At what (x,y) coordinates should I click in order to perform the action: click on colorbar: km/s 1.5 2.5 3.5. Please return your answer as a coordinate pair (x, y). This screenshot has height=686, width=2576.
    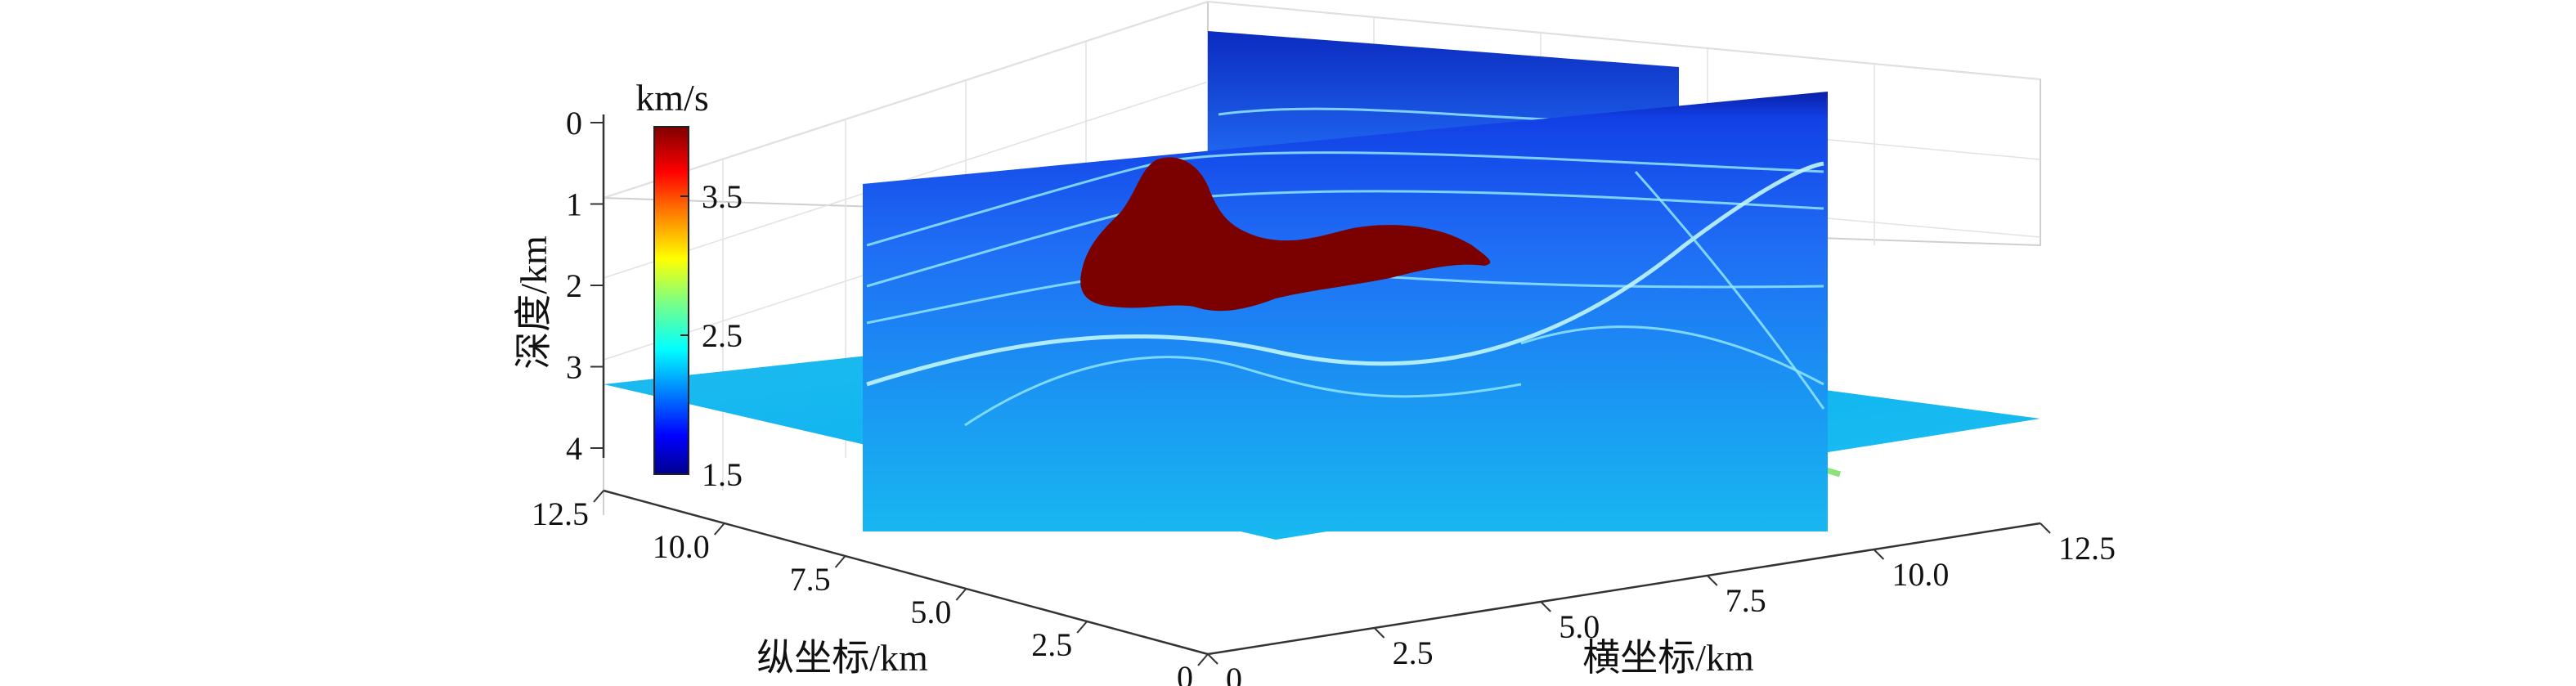
    Looking at the image, I should click on (689, 285).